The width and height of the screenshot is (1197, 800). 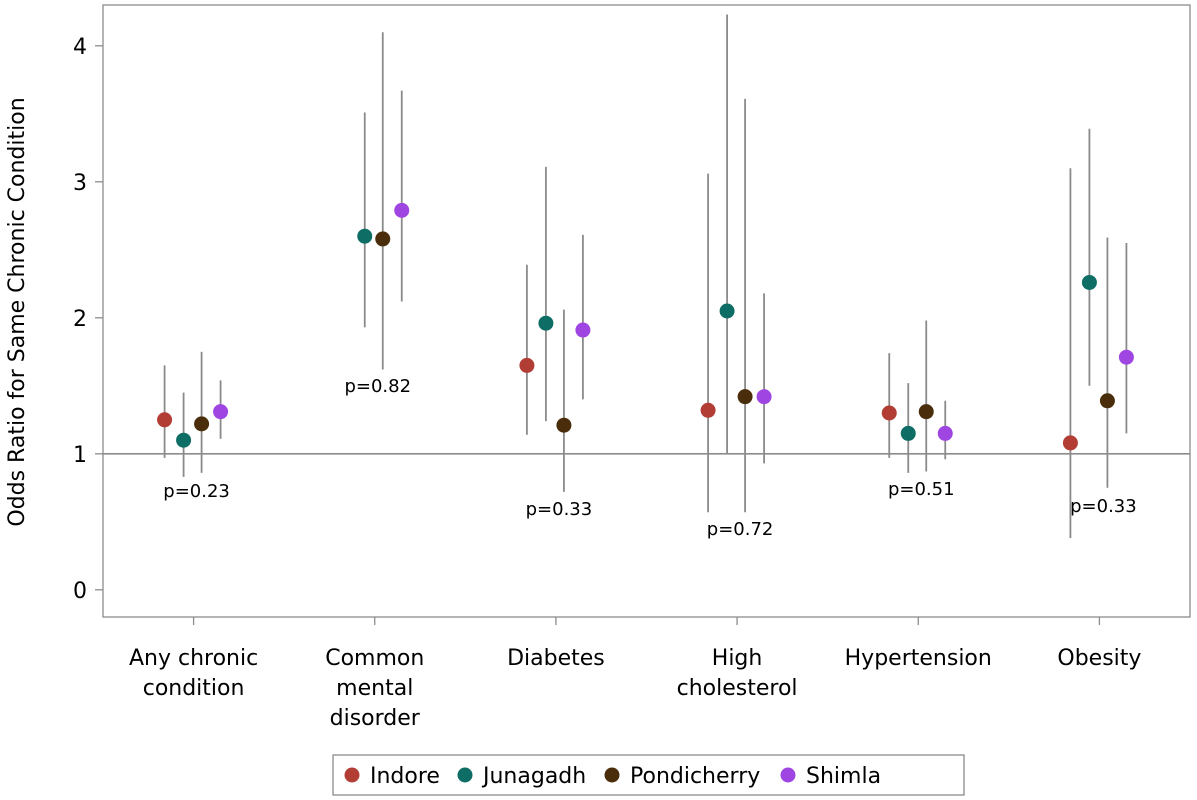 What do you see at coordinates (556, 658) in the screenshot?
I see `x-category-label: Diabetes` at bounding box center [556, 658].